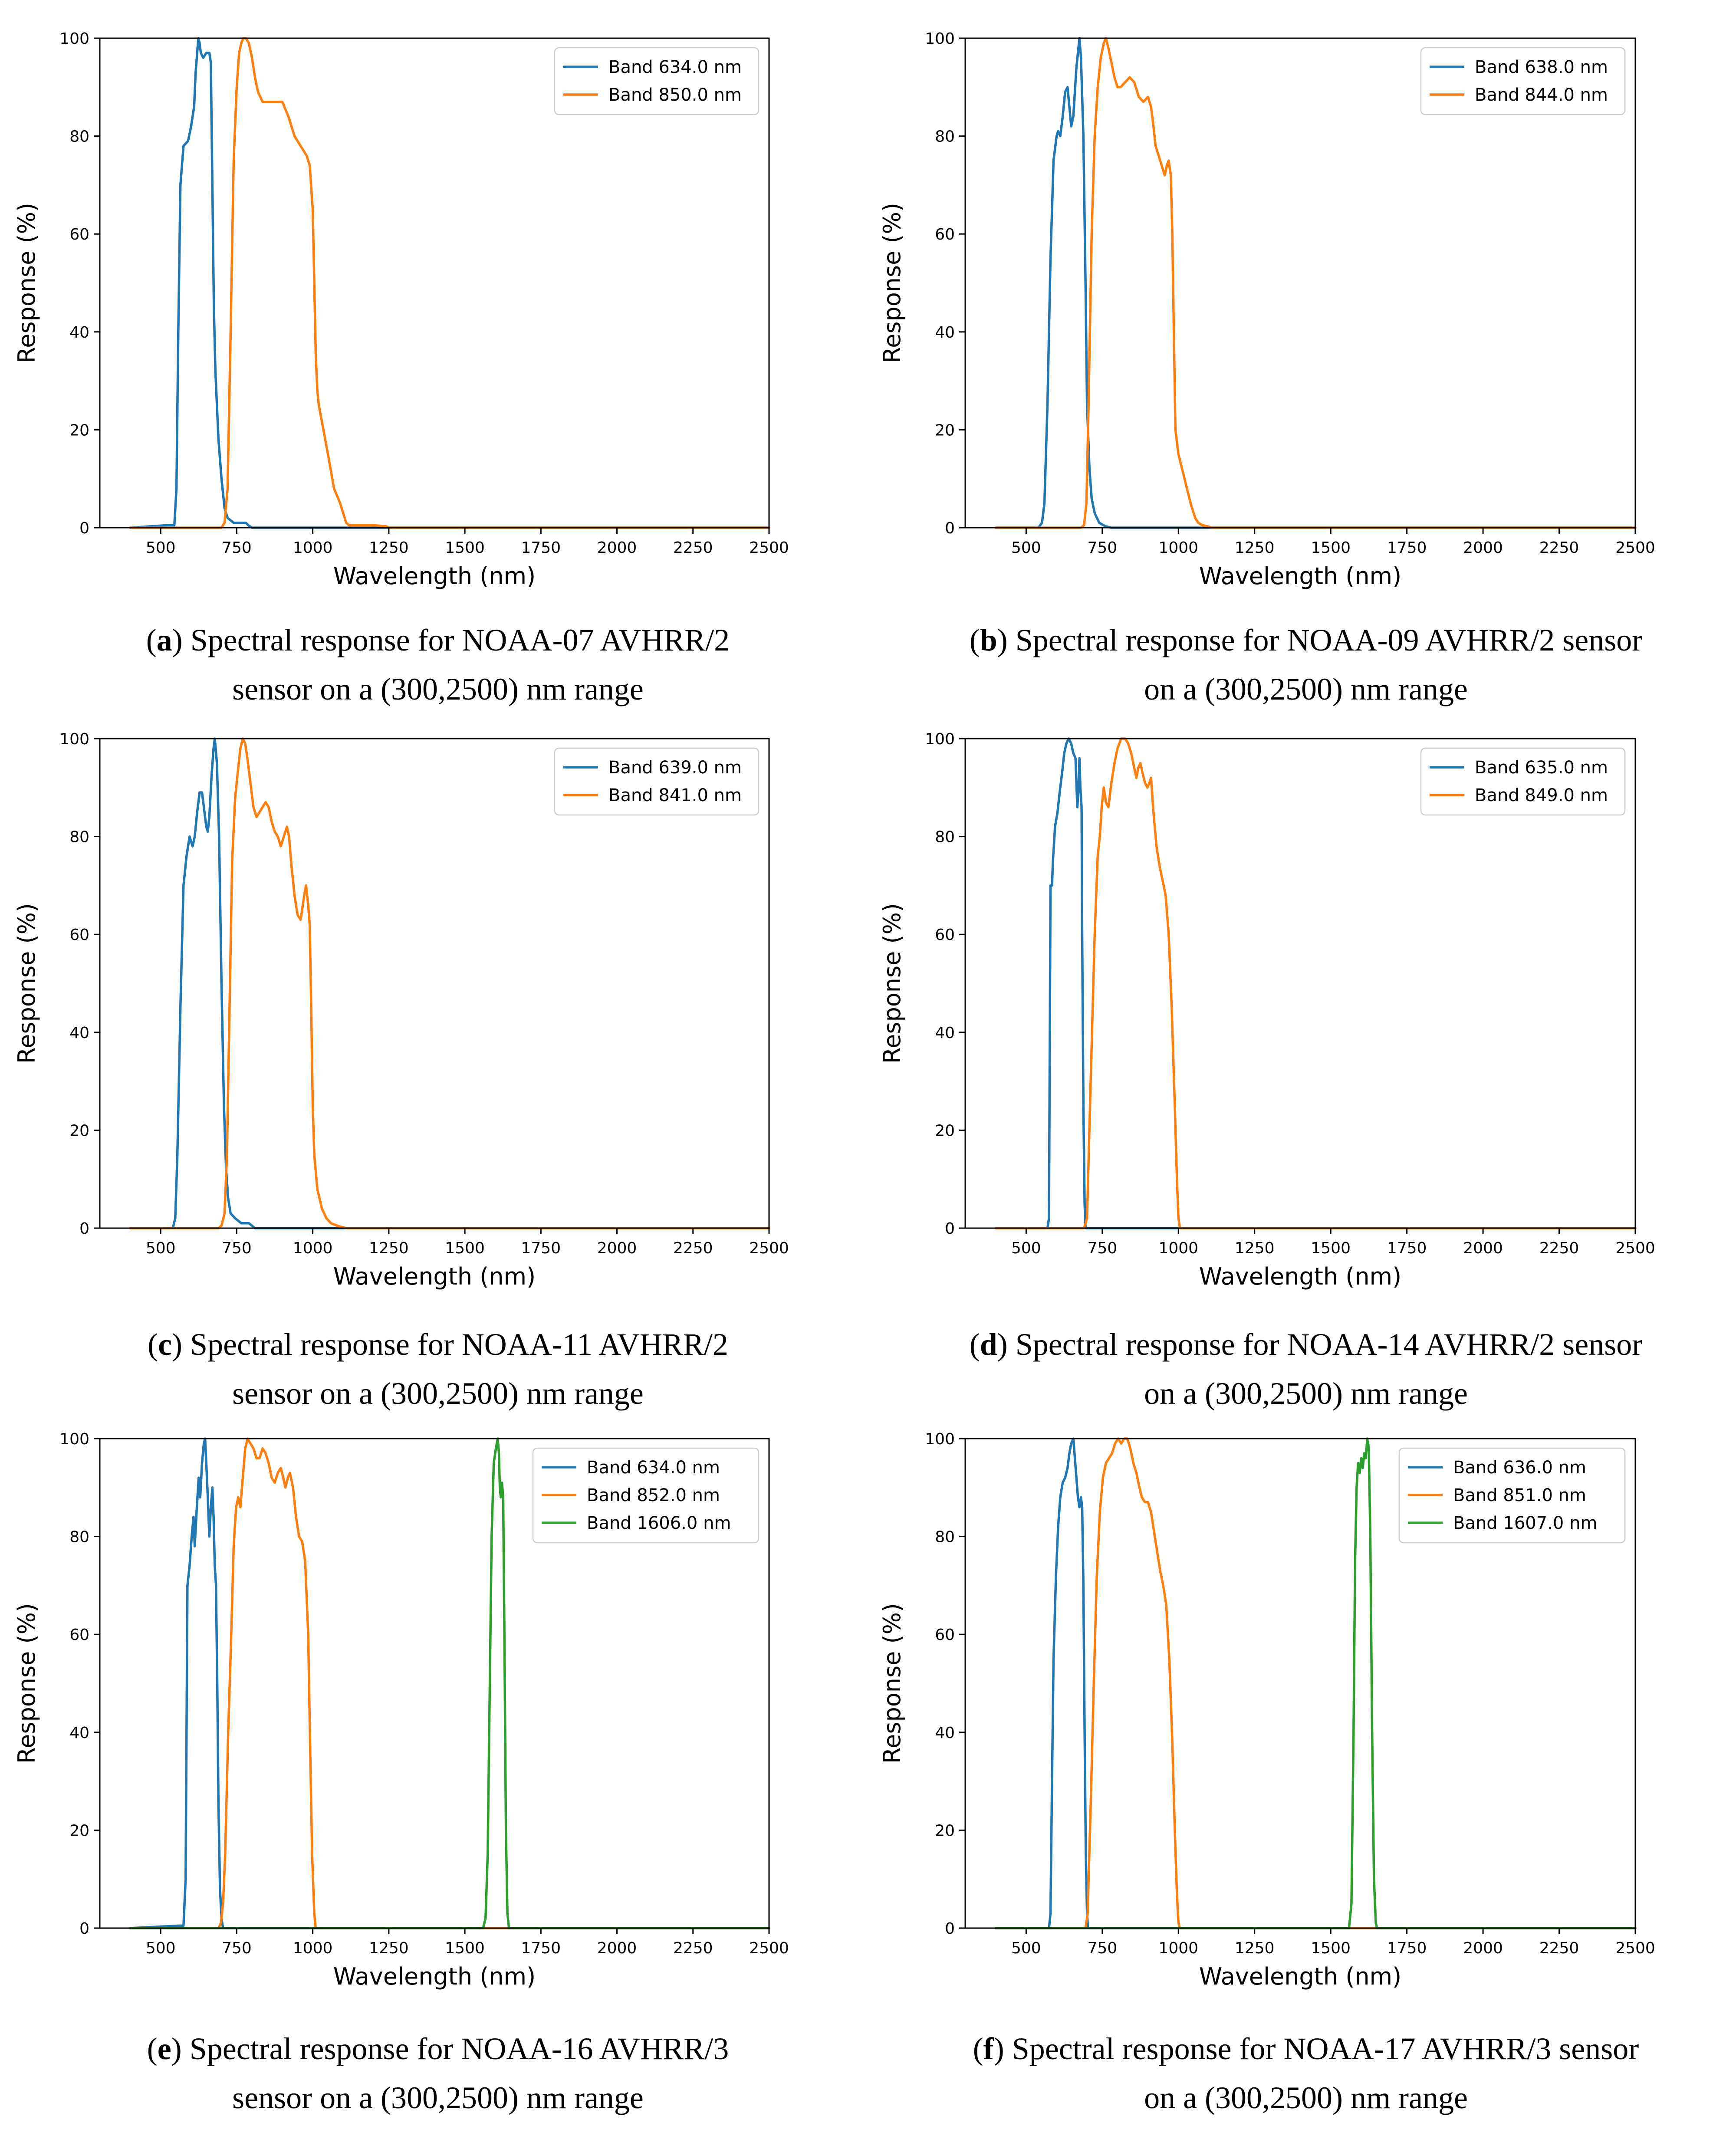  Describe the element at coordinates (1178, 1948) in the screenshot. I see `x-tick-label-f-1000: 1000` at that location.